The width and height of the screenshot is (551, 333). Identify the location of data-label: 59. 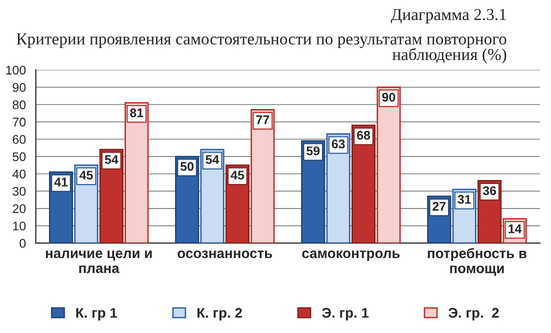
(313, 151).